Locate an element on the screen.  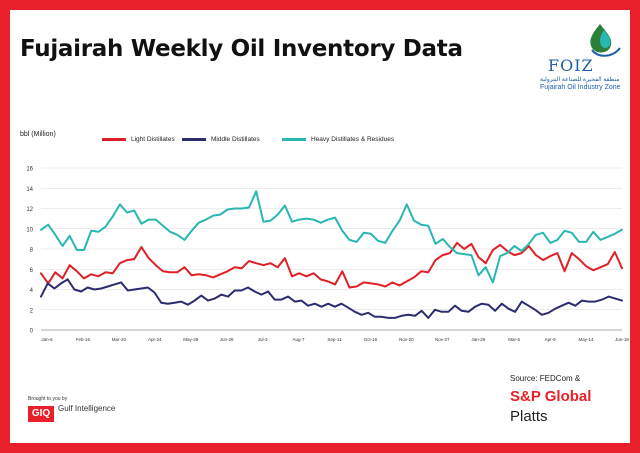
x-tick-label: Mar-20 is located at coordinates (119, 339).